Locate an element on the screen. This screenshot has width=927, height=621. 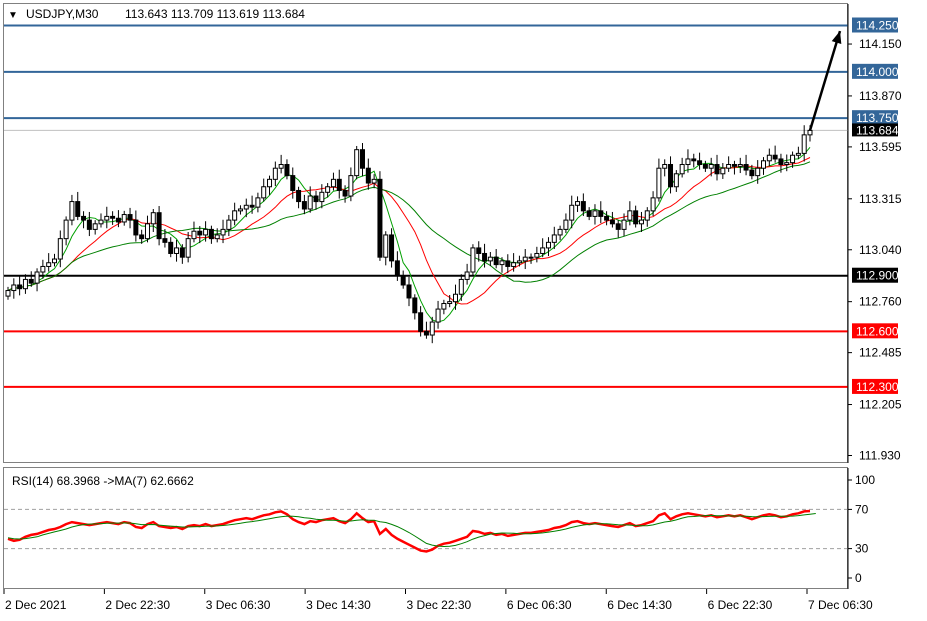
forecast-arrow is located at coordinates (825, 80).